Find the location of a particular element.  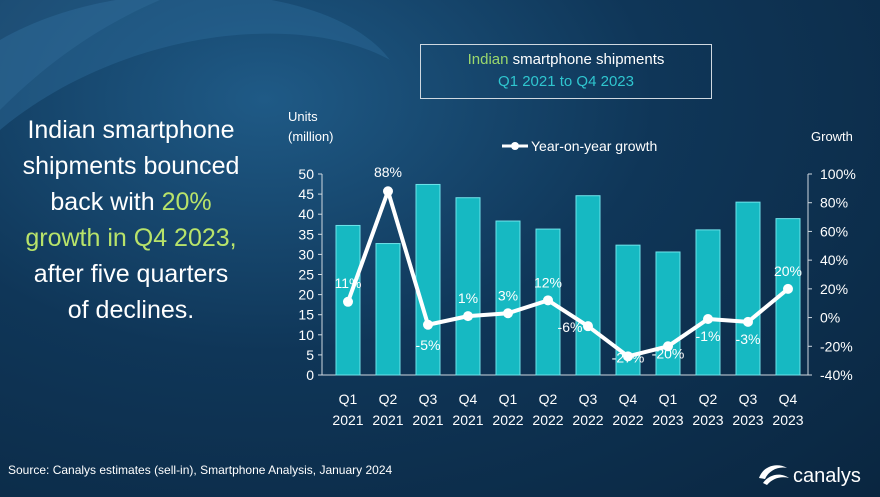

chart-subtitle: Q1 2021 to Q4 2023 is located at coordinates (566, 81).